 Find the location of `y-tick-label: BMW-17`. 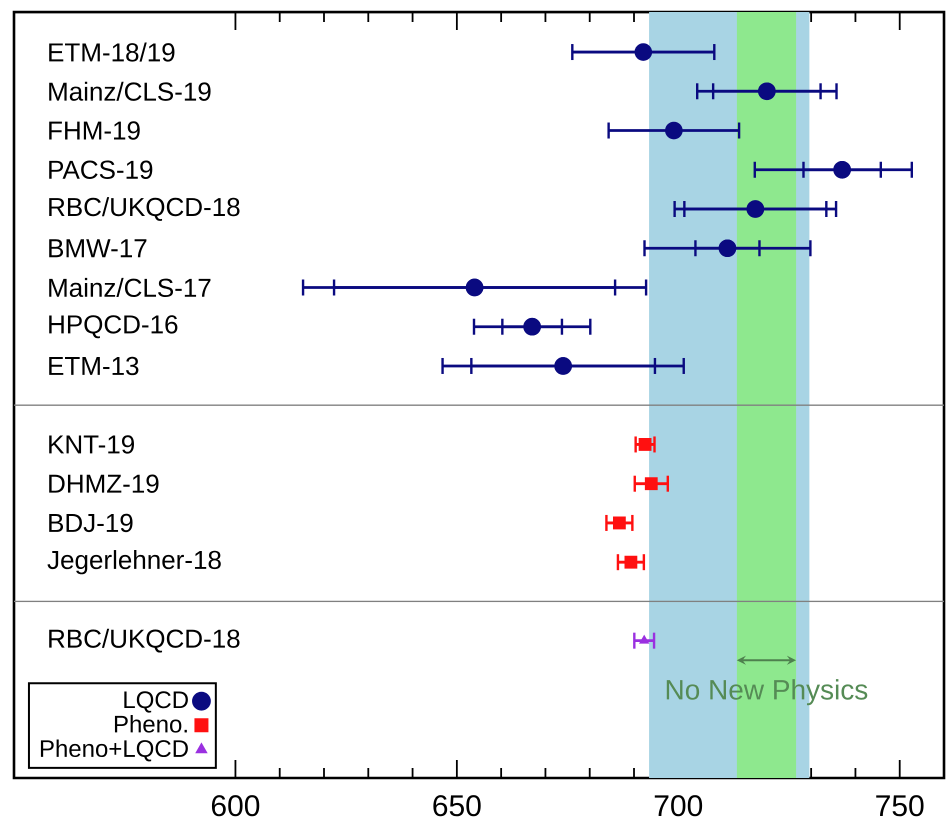

y-tick-label: BMW-17 is located at coordinates (97, 248).